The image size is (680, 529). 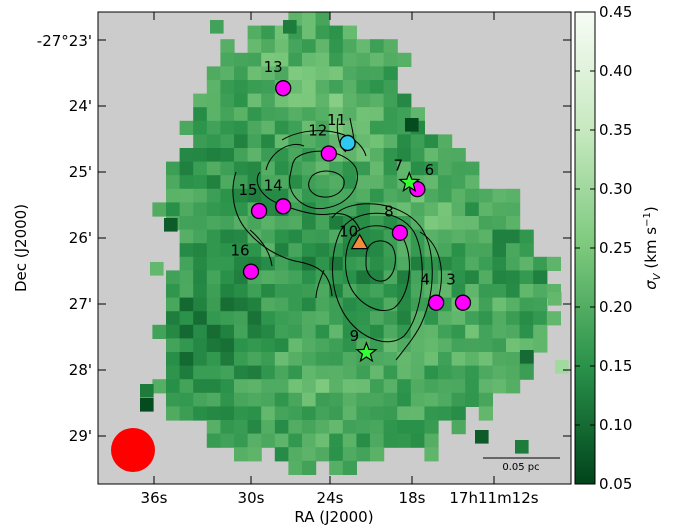 I want to click on y-tick-label: 27', so click(x=80, y=304).